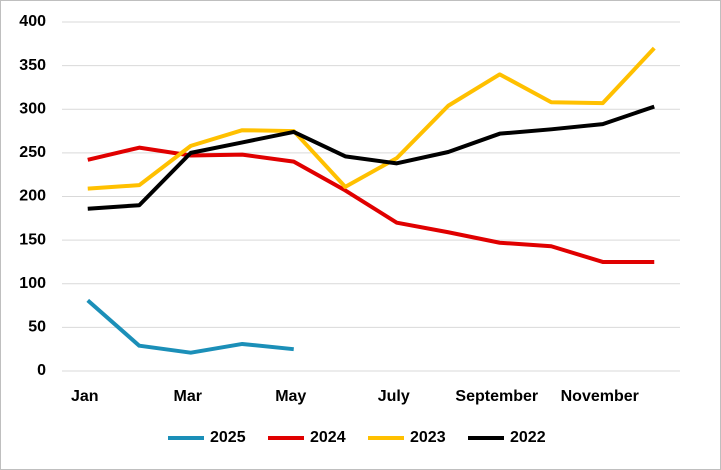 The width and height of the screenshot is (721, 470). What do you see at coordinates (32, 108) in the screenshot?
I see `y-tick-label: 300` at bounding box center [32, 108].